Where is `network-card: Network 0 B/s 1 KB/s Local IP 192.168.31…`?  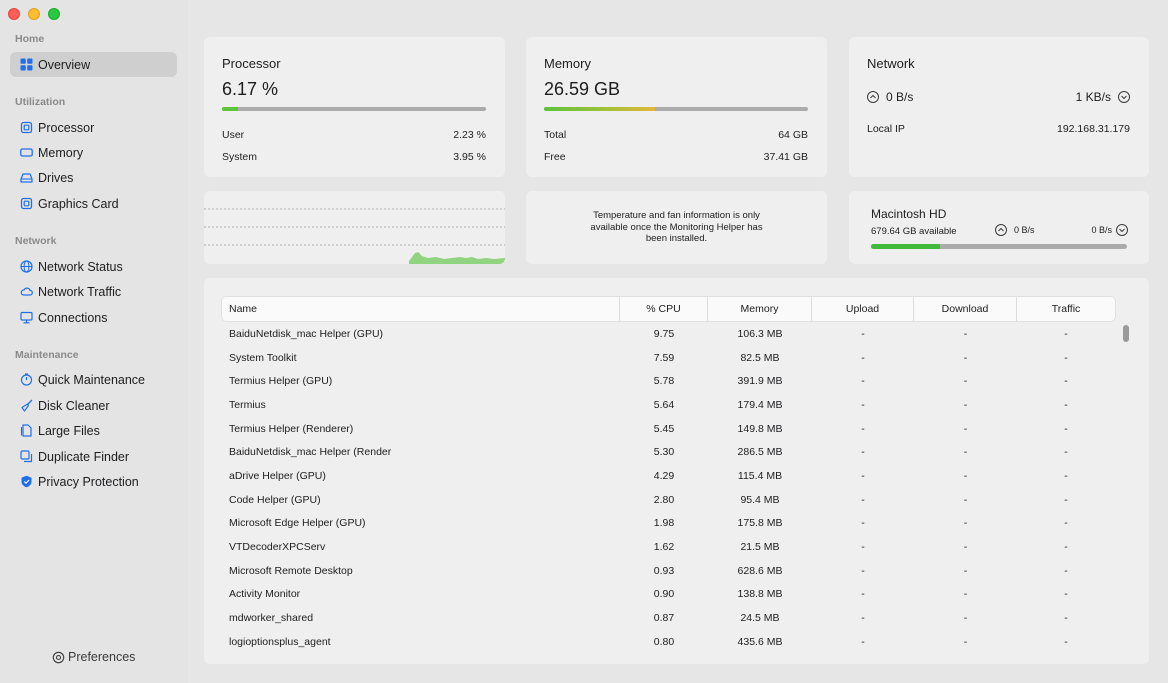 network-card: Network 0 B/s 1 KB/s Local IP 192.168.31… is located at coordinates (999, 107).